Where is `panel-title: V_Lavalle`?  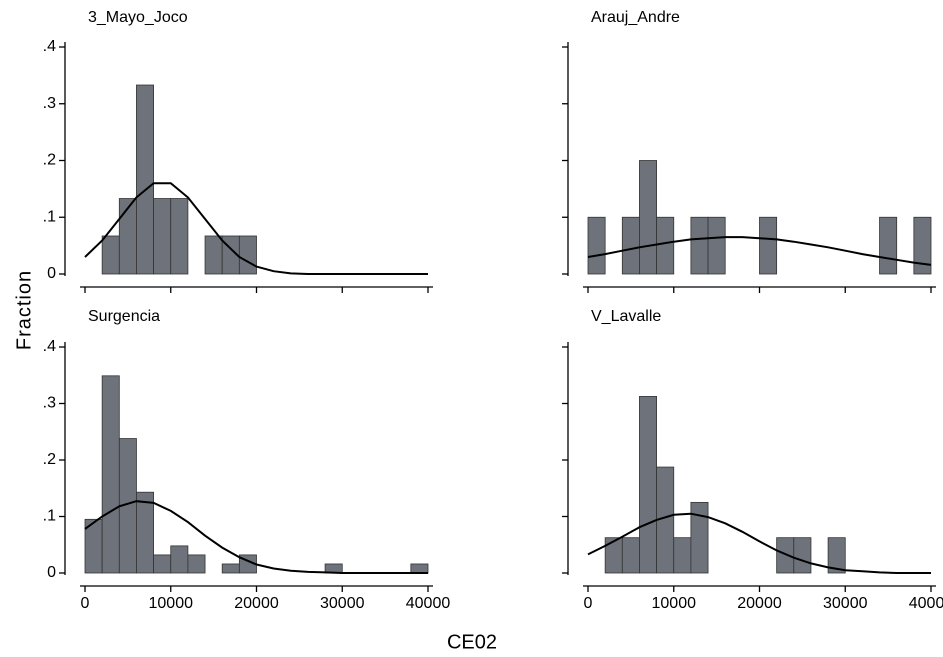 panel-title: V_Lavalle is located at coordinates (626, 316).